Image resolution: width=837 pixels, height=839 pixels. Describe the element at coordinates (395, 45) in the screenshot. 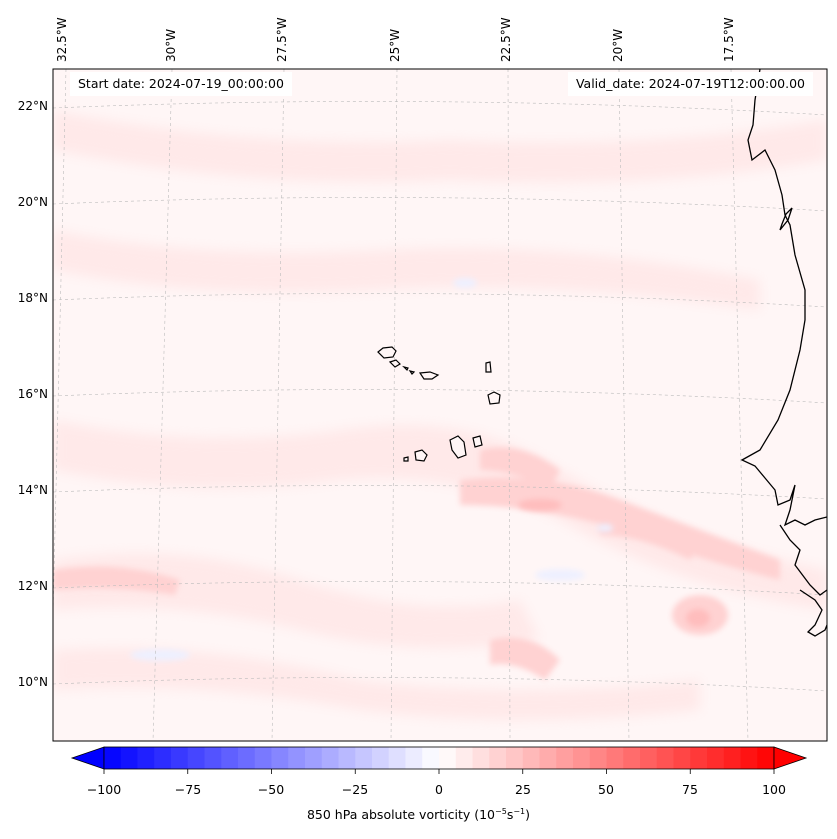

I see `lon-label: 25°W` at that location.